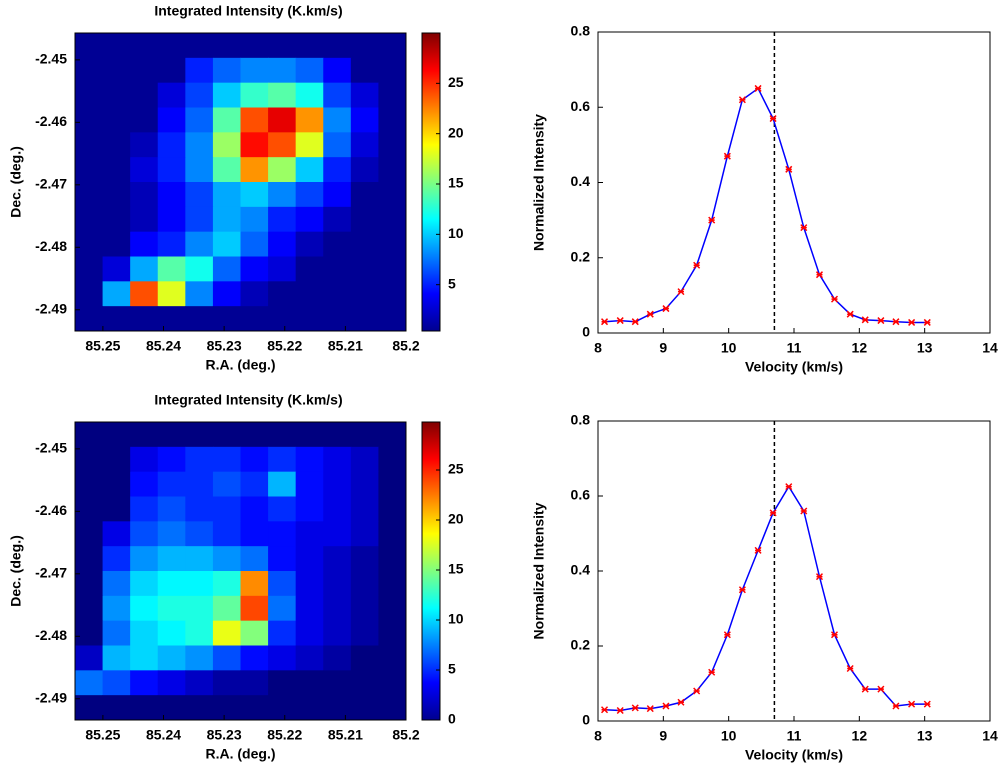 This screenshot has width=1000, height=770. Describe the element at coordinates (586, 332) in the screenshot. I see `y-tick-label: 0` at that location.